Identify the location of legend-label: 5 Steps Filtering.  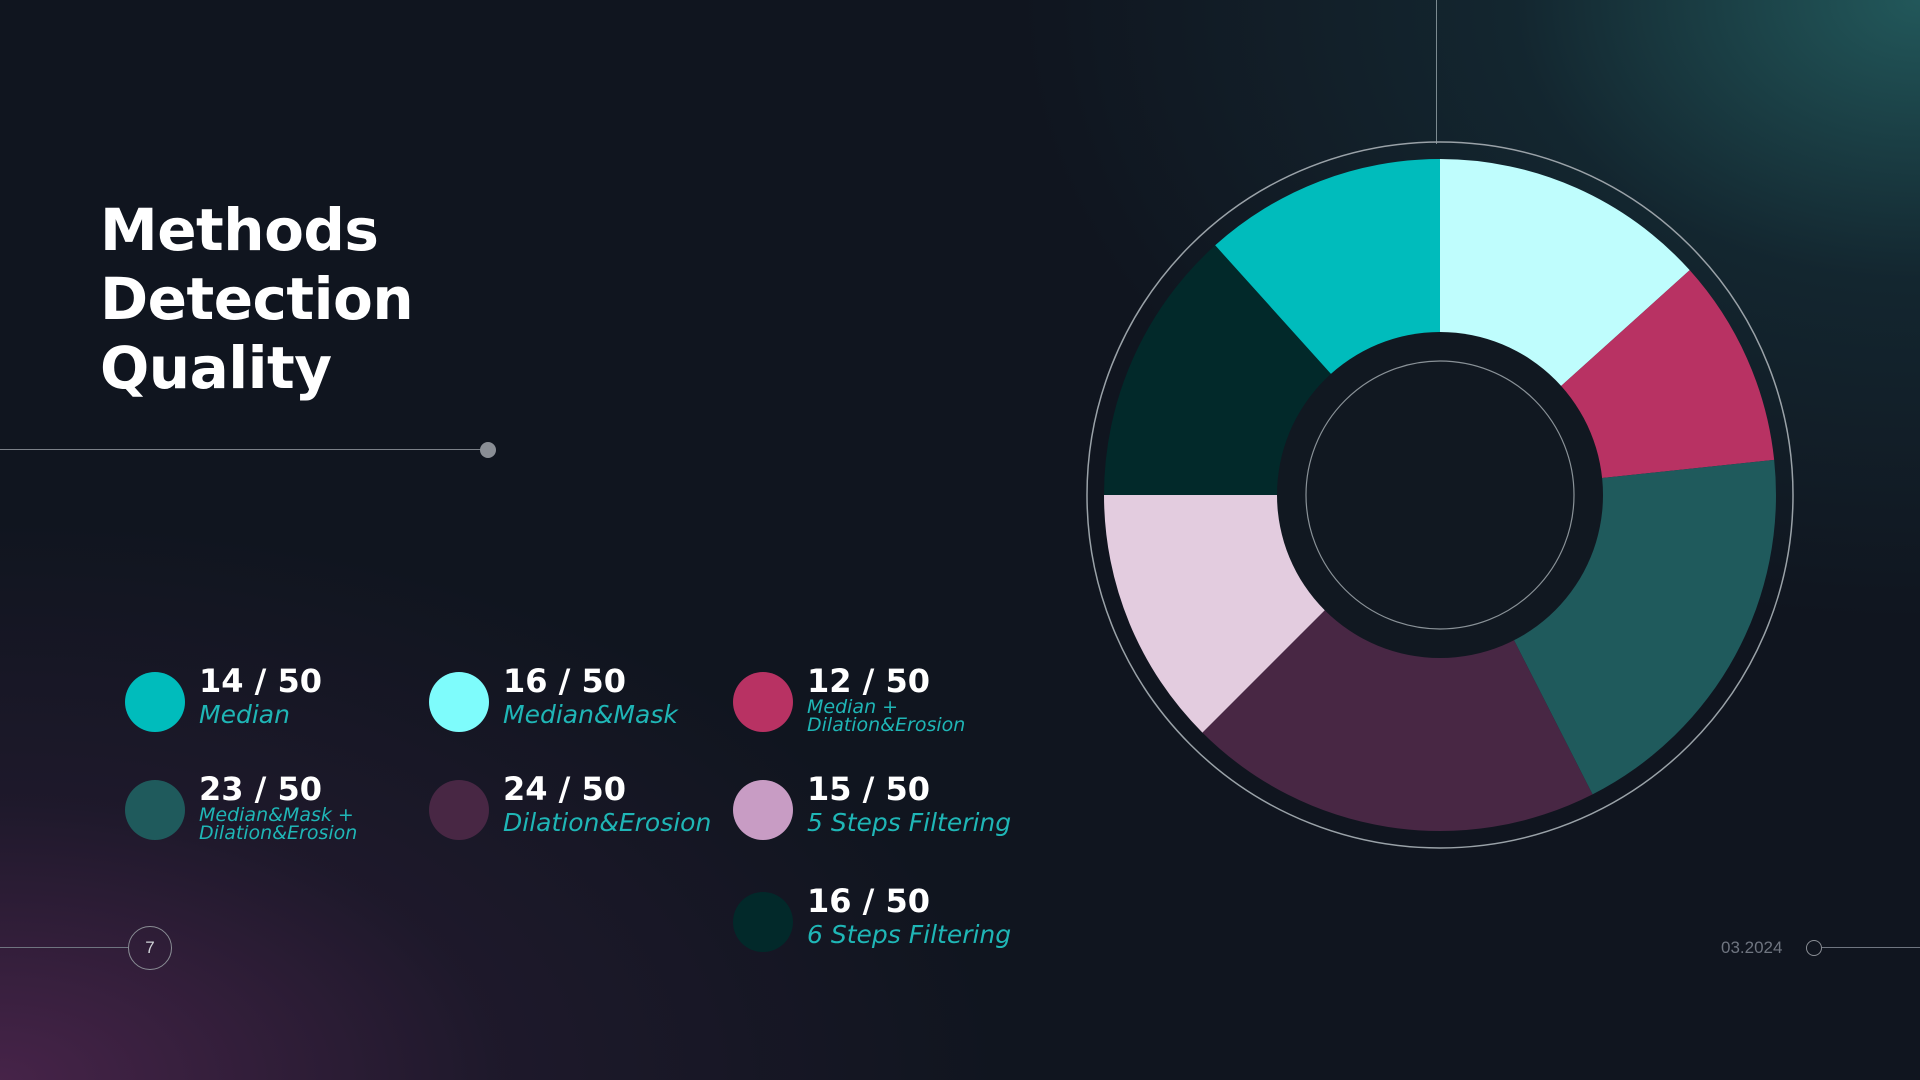
(909, 822).